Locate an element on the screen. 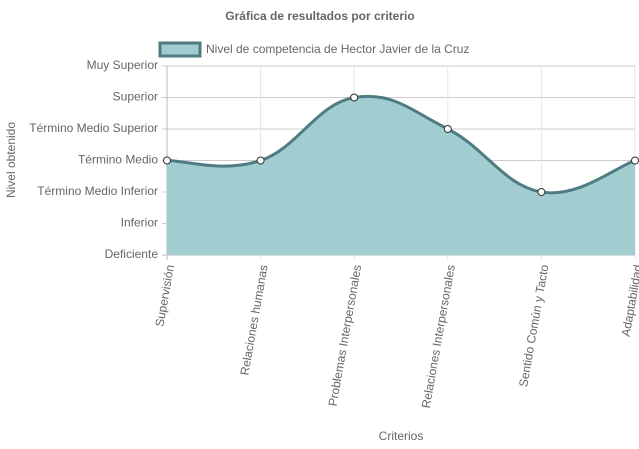 Image resolution: width=639 pixels, height=449 pixels. y-axis-title: Nivel obtenido is located at coordinates (11, 160).